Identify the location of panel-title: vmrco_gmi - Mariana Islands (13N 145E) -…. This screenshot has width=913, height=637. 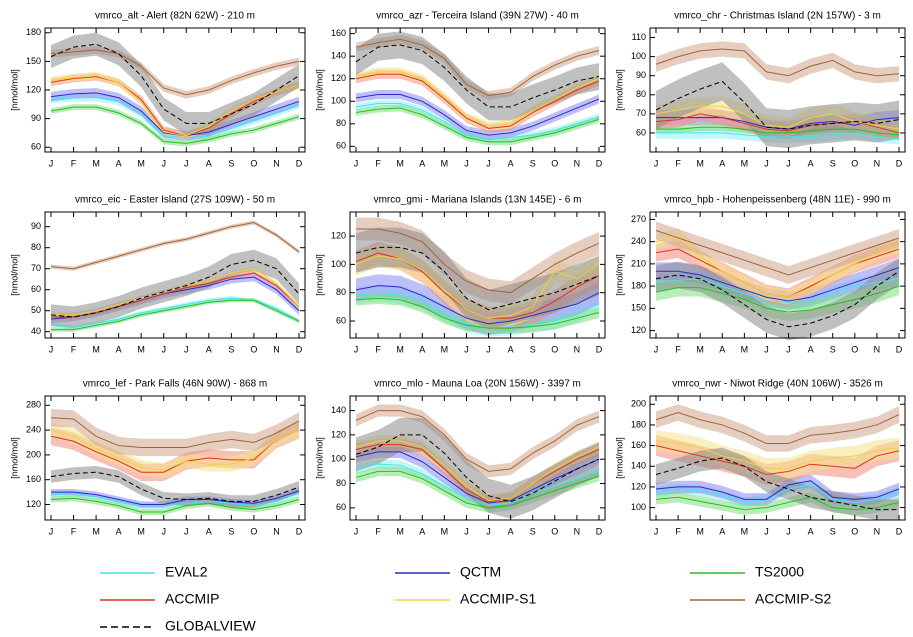
(478, 200).